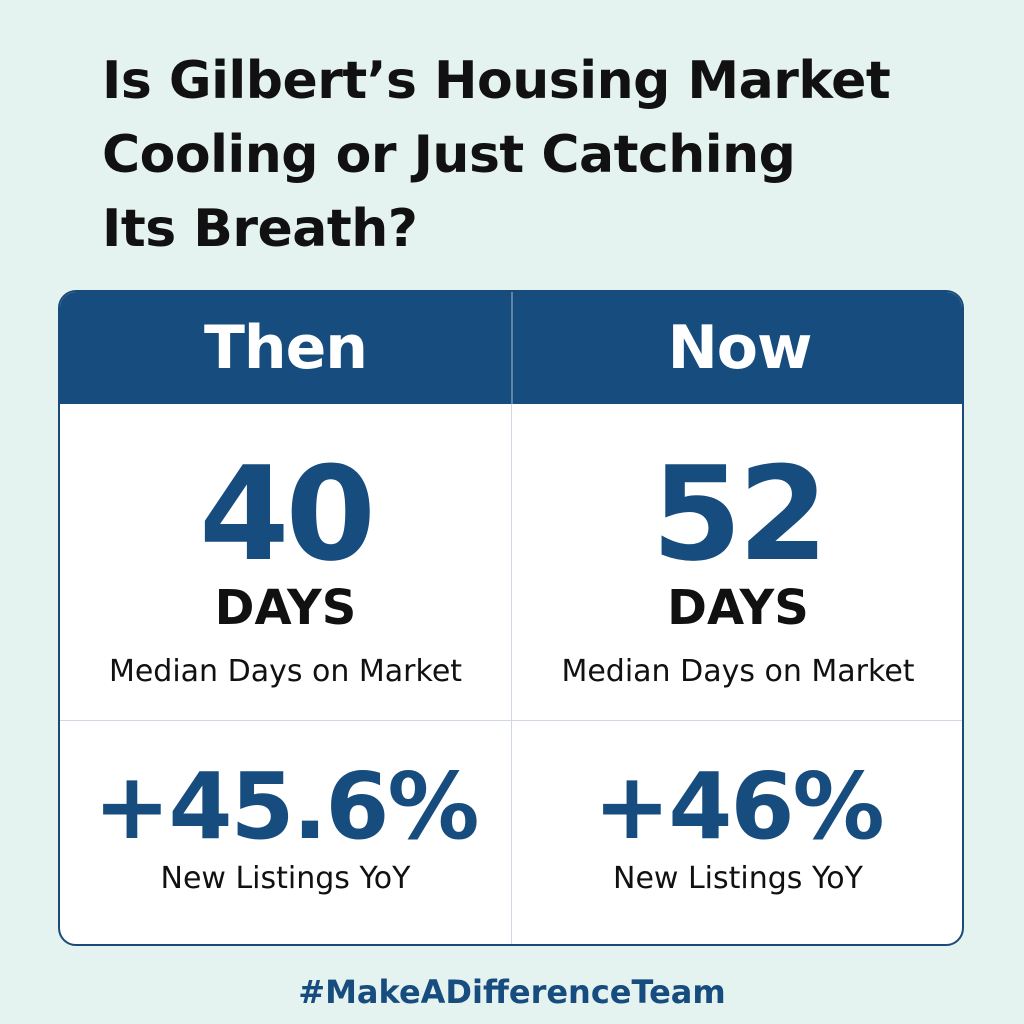 The height and width of the screenshot is (1024, 1024). What do you see at coordinates (738, 608) in the screenshot?
I see `now-days-unit: DAYS` at bounding box center [738, 608].